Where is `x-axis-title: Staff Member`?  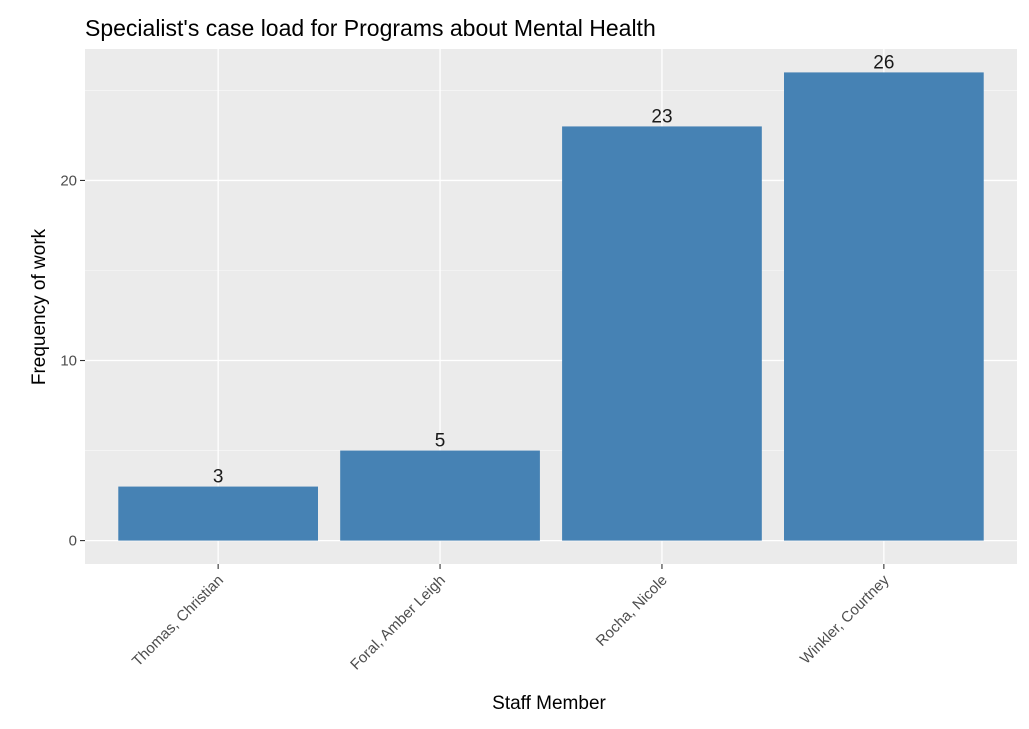
x-axis-title: Staff Member is located at coordinates (549, 703).